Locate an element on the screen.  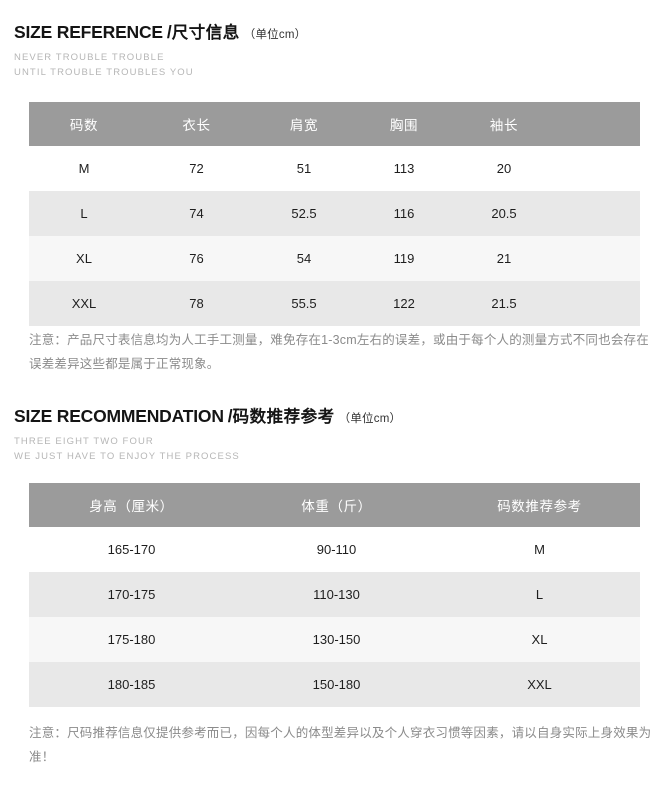
heading-chinese: 码数推荐参考 is located at coordinates (283, 417).